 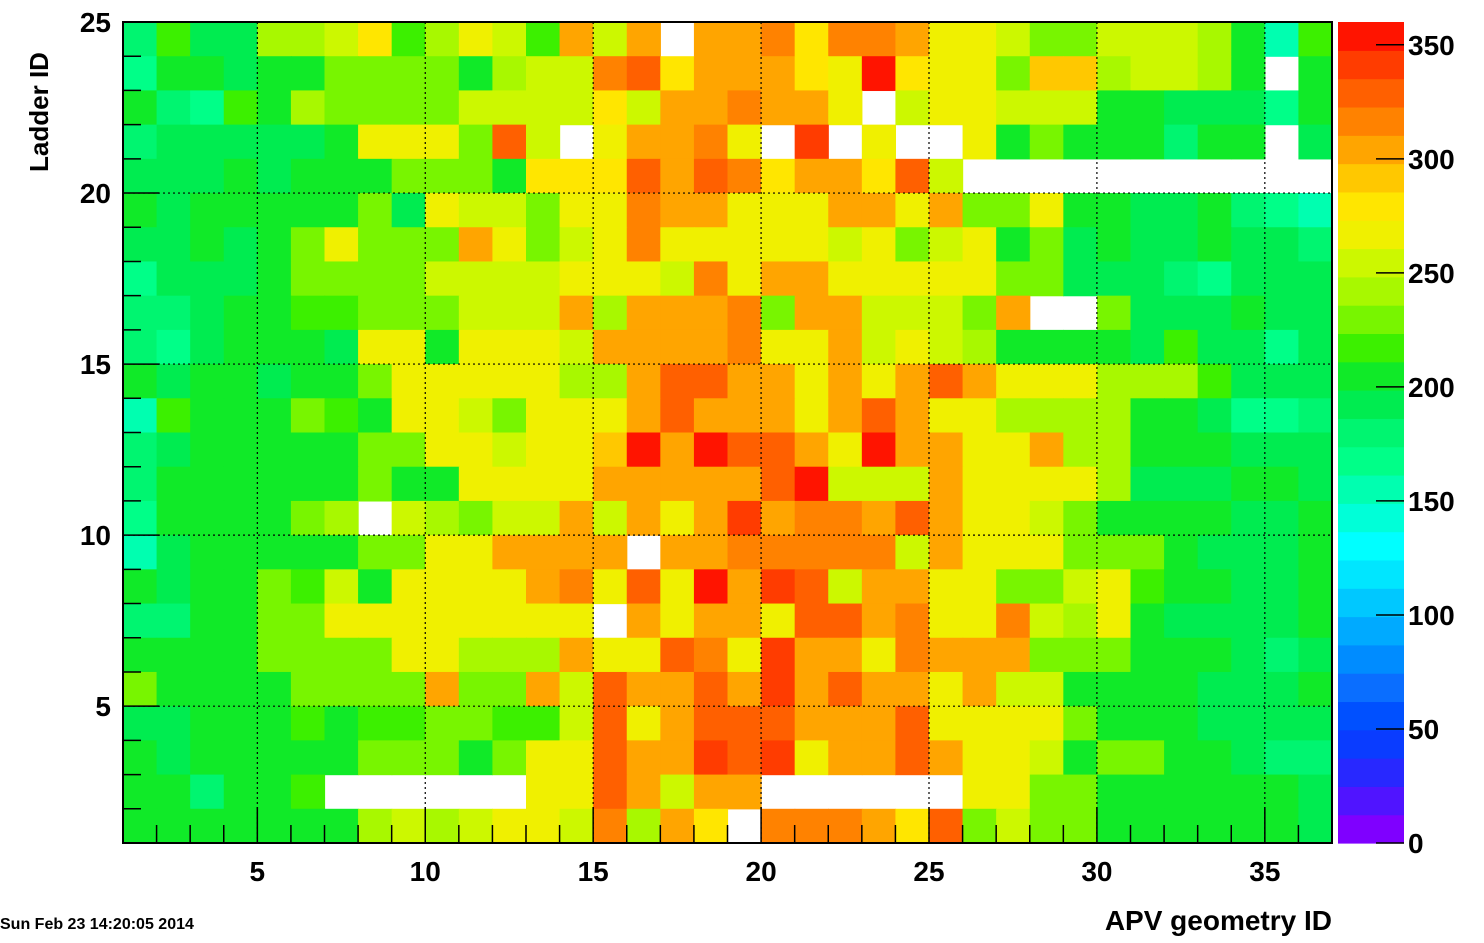 What do you see at coordinates (1431, 615) in the screenshot?
I see `colorbar-tick-label: 100` at bounding box center [1431, 615].